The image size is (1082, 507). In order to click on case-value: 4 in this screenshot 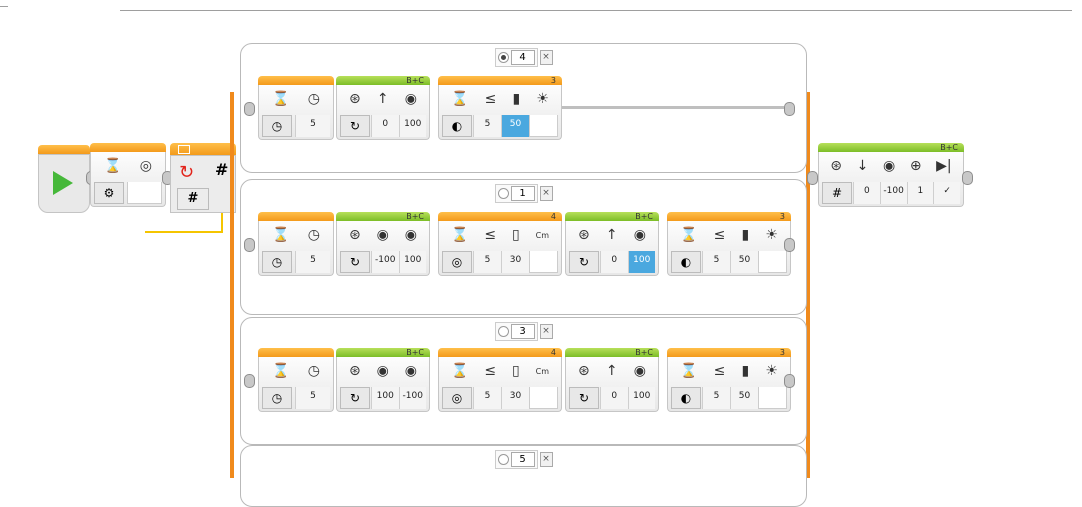, I will do `click(522, 57)`.